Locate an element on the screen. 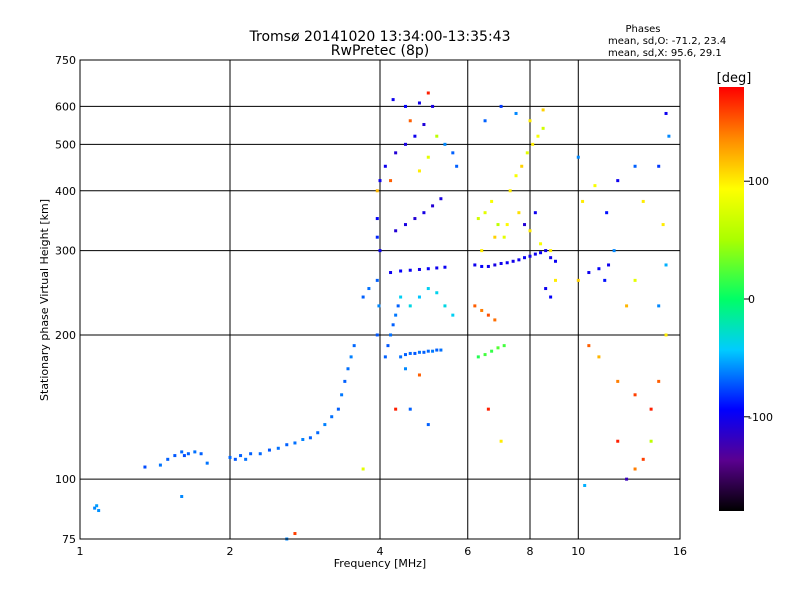 This screenshot has height=600, width=800. x-tick-label: 1 is located at coordinates (80, 551).